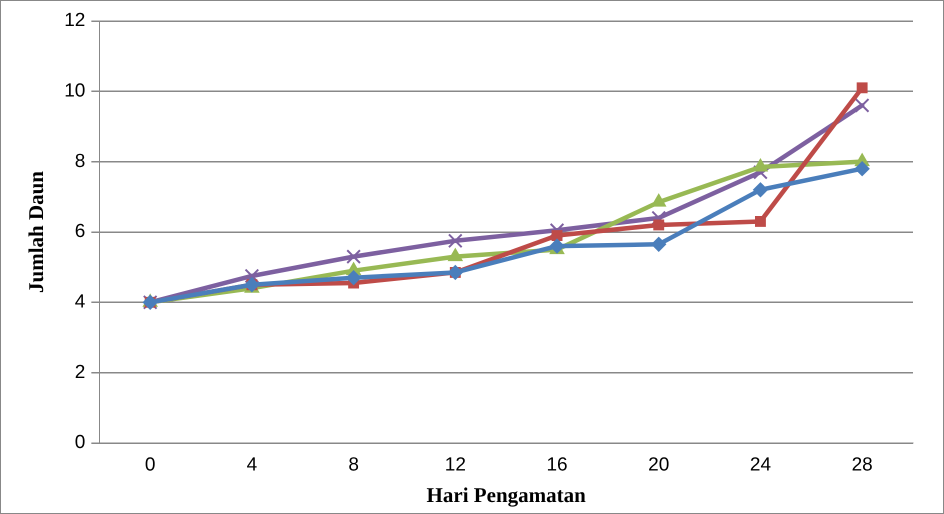 This screenshot has width=944, height=514. Describe the element at coordinates (36, 231) in the screenshot. I see `y-axis-title: Jumlah Daun` at that location.